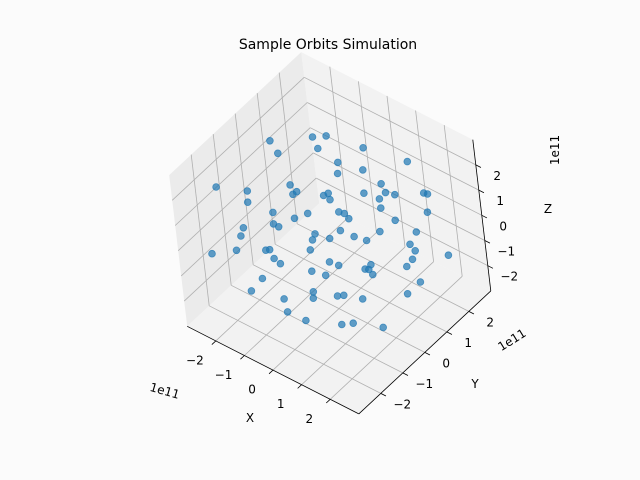  Describe the element at coordinates (555, 150) in the screenshot. I see `z-offset-label: 1e11` at that location.